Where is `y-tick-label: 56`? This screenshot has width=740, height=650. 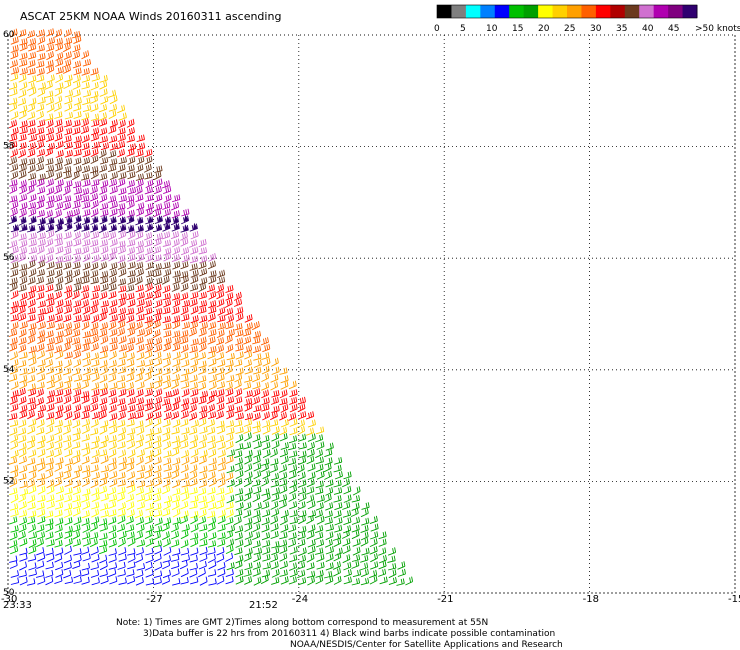 y-tick-label: 56 is located at coordinates (9, 258).